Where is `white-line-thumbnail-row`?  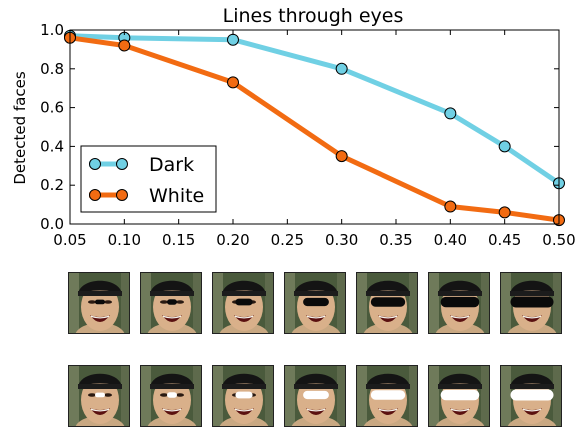 white-line-thumbnail-row is located at coordinates (315, 396).